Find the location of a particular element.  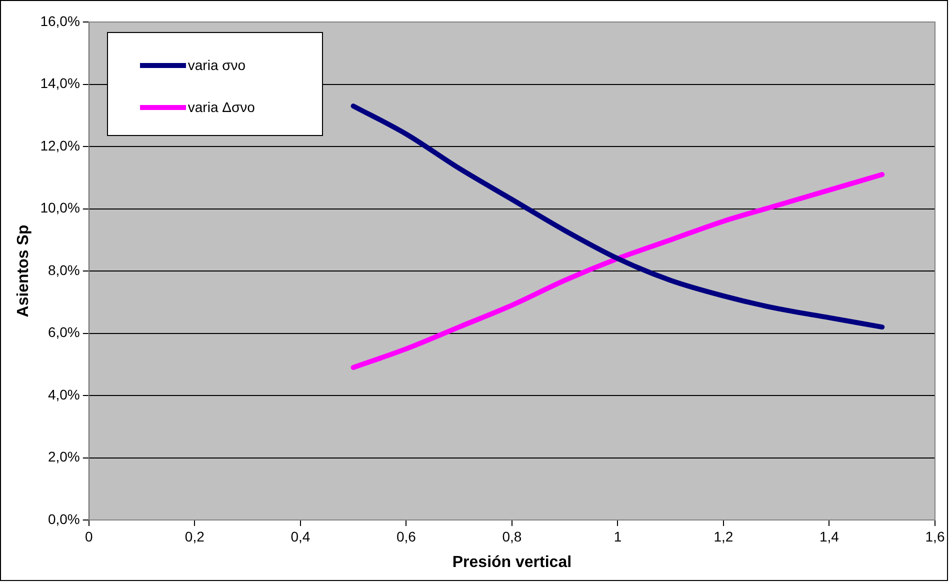

x-tick-label: 0,4 is located at coordinates (300, 536).